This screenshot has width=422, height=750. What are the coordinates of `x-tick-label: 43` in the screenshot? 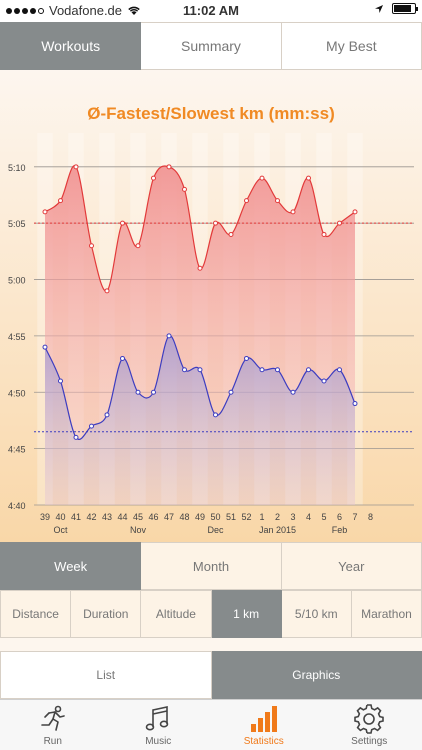 It's located at (107, 517).